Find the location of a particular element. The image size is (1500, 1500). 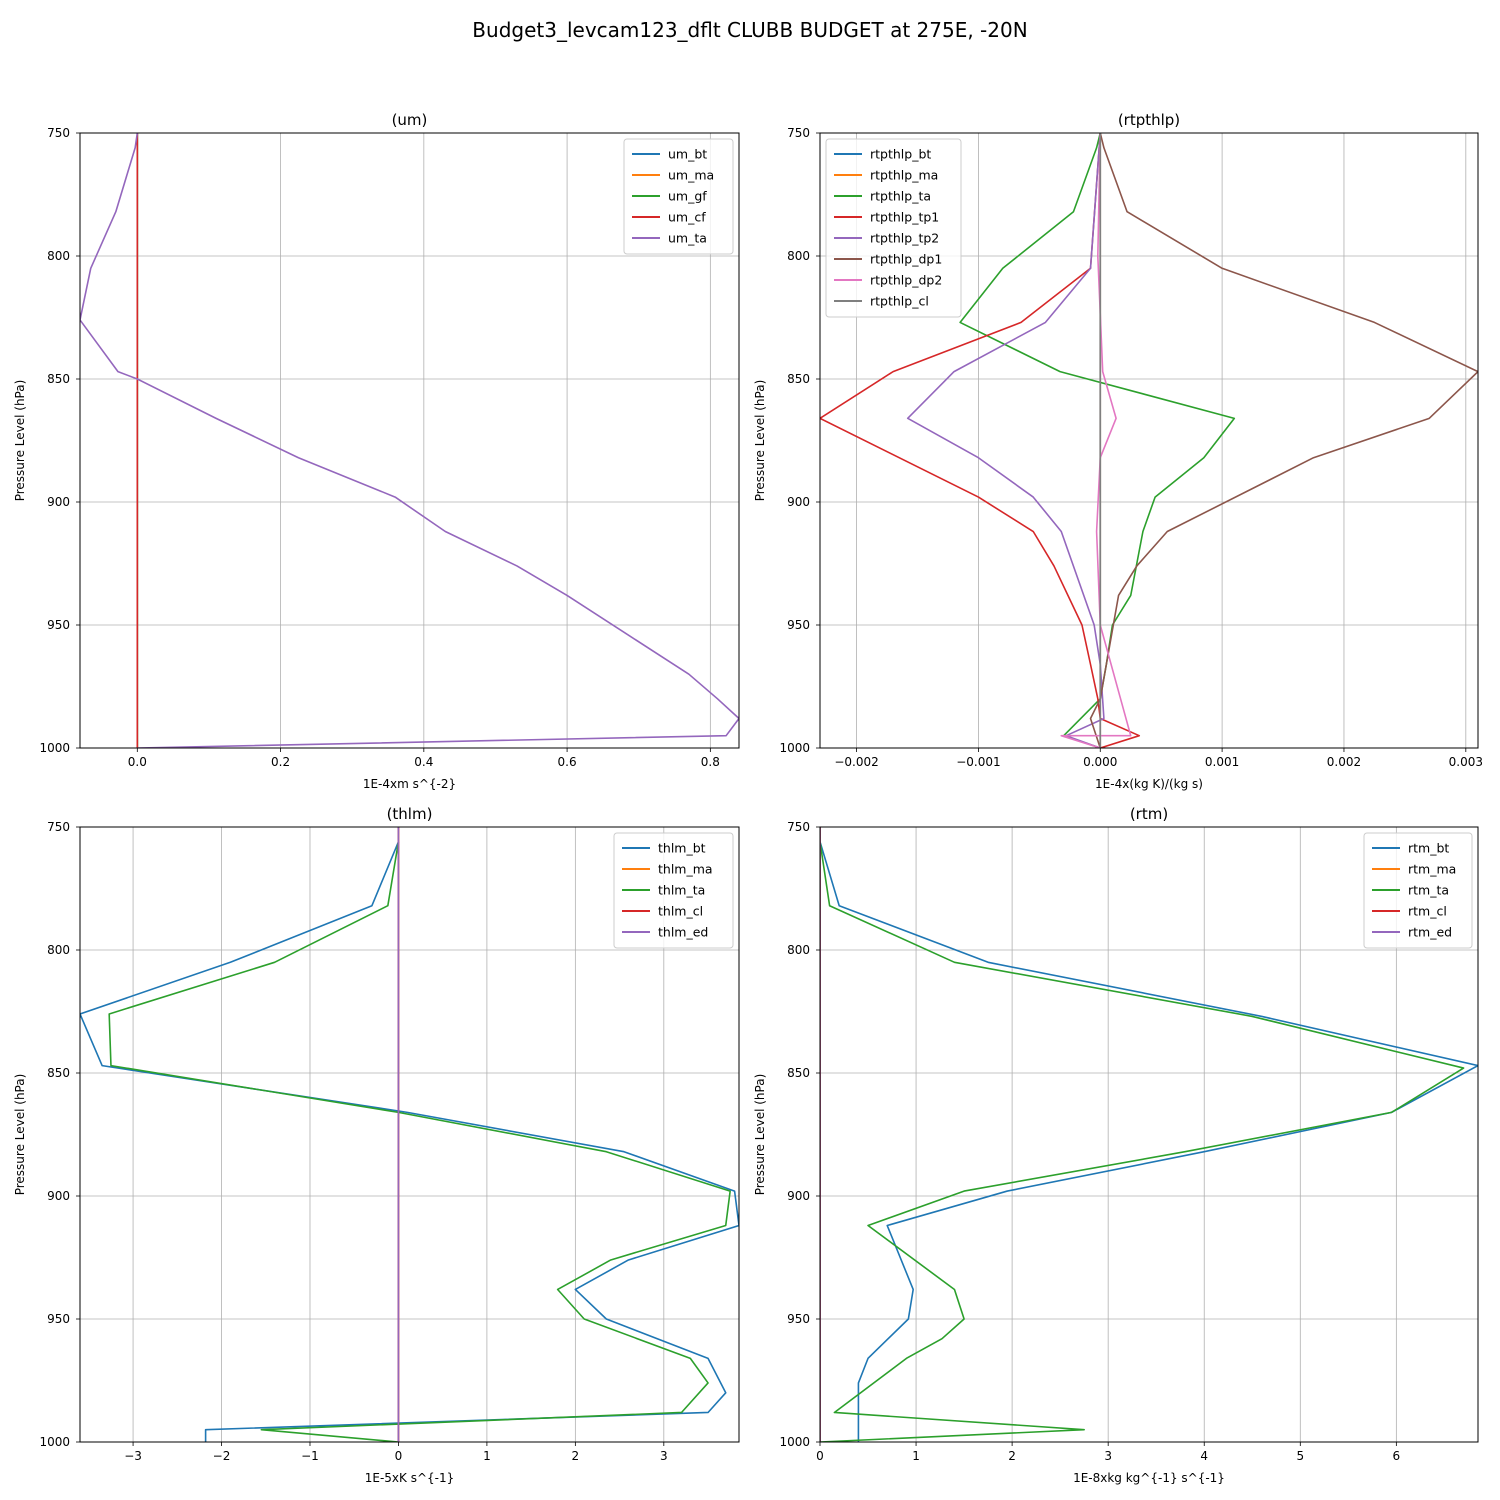

x-axis-label: 1E-5xK s^{-1} is located at coordinates (410, 1478).